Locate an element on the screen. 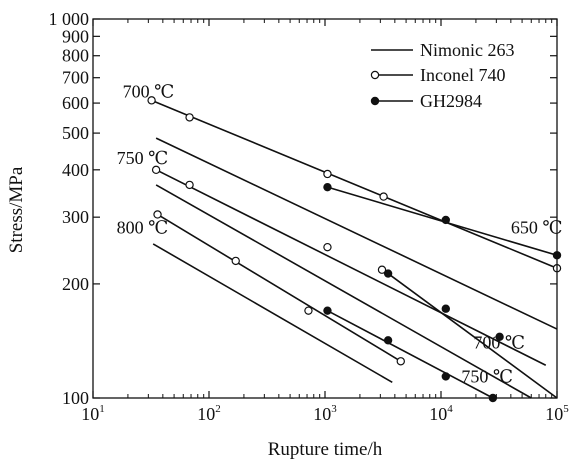  x-tick-label-exponent: 1 is located at coordinates (102, 409).